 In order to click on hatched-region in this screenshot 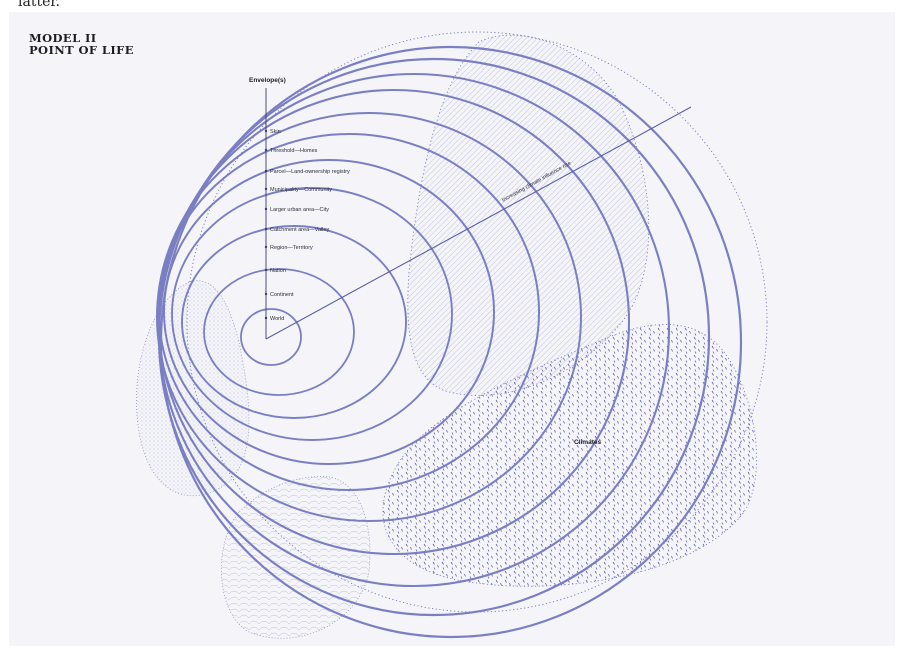, I will do `click(528, 215)`.